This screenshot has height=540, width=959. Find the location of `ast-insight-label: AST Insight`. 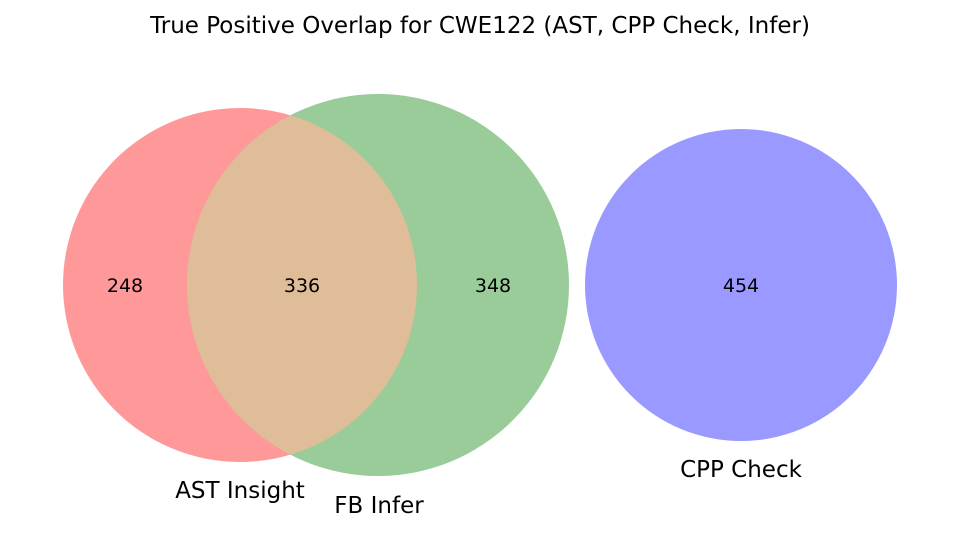

ast-insight-label: AST Insight is located at coordinates (240, 491).